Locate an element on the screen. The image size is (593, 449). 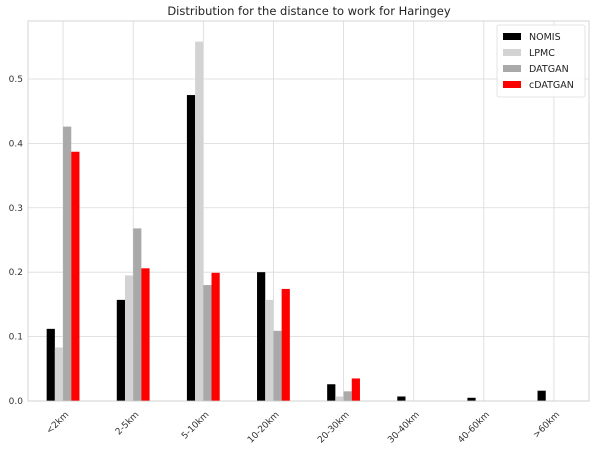
y-tick-label: 0.4 is located at coordinates (16, 144).